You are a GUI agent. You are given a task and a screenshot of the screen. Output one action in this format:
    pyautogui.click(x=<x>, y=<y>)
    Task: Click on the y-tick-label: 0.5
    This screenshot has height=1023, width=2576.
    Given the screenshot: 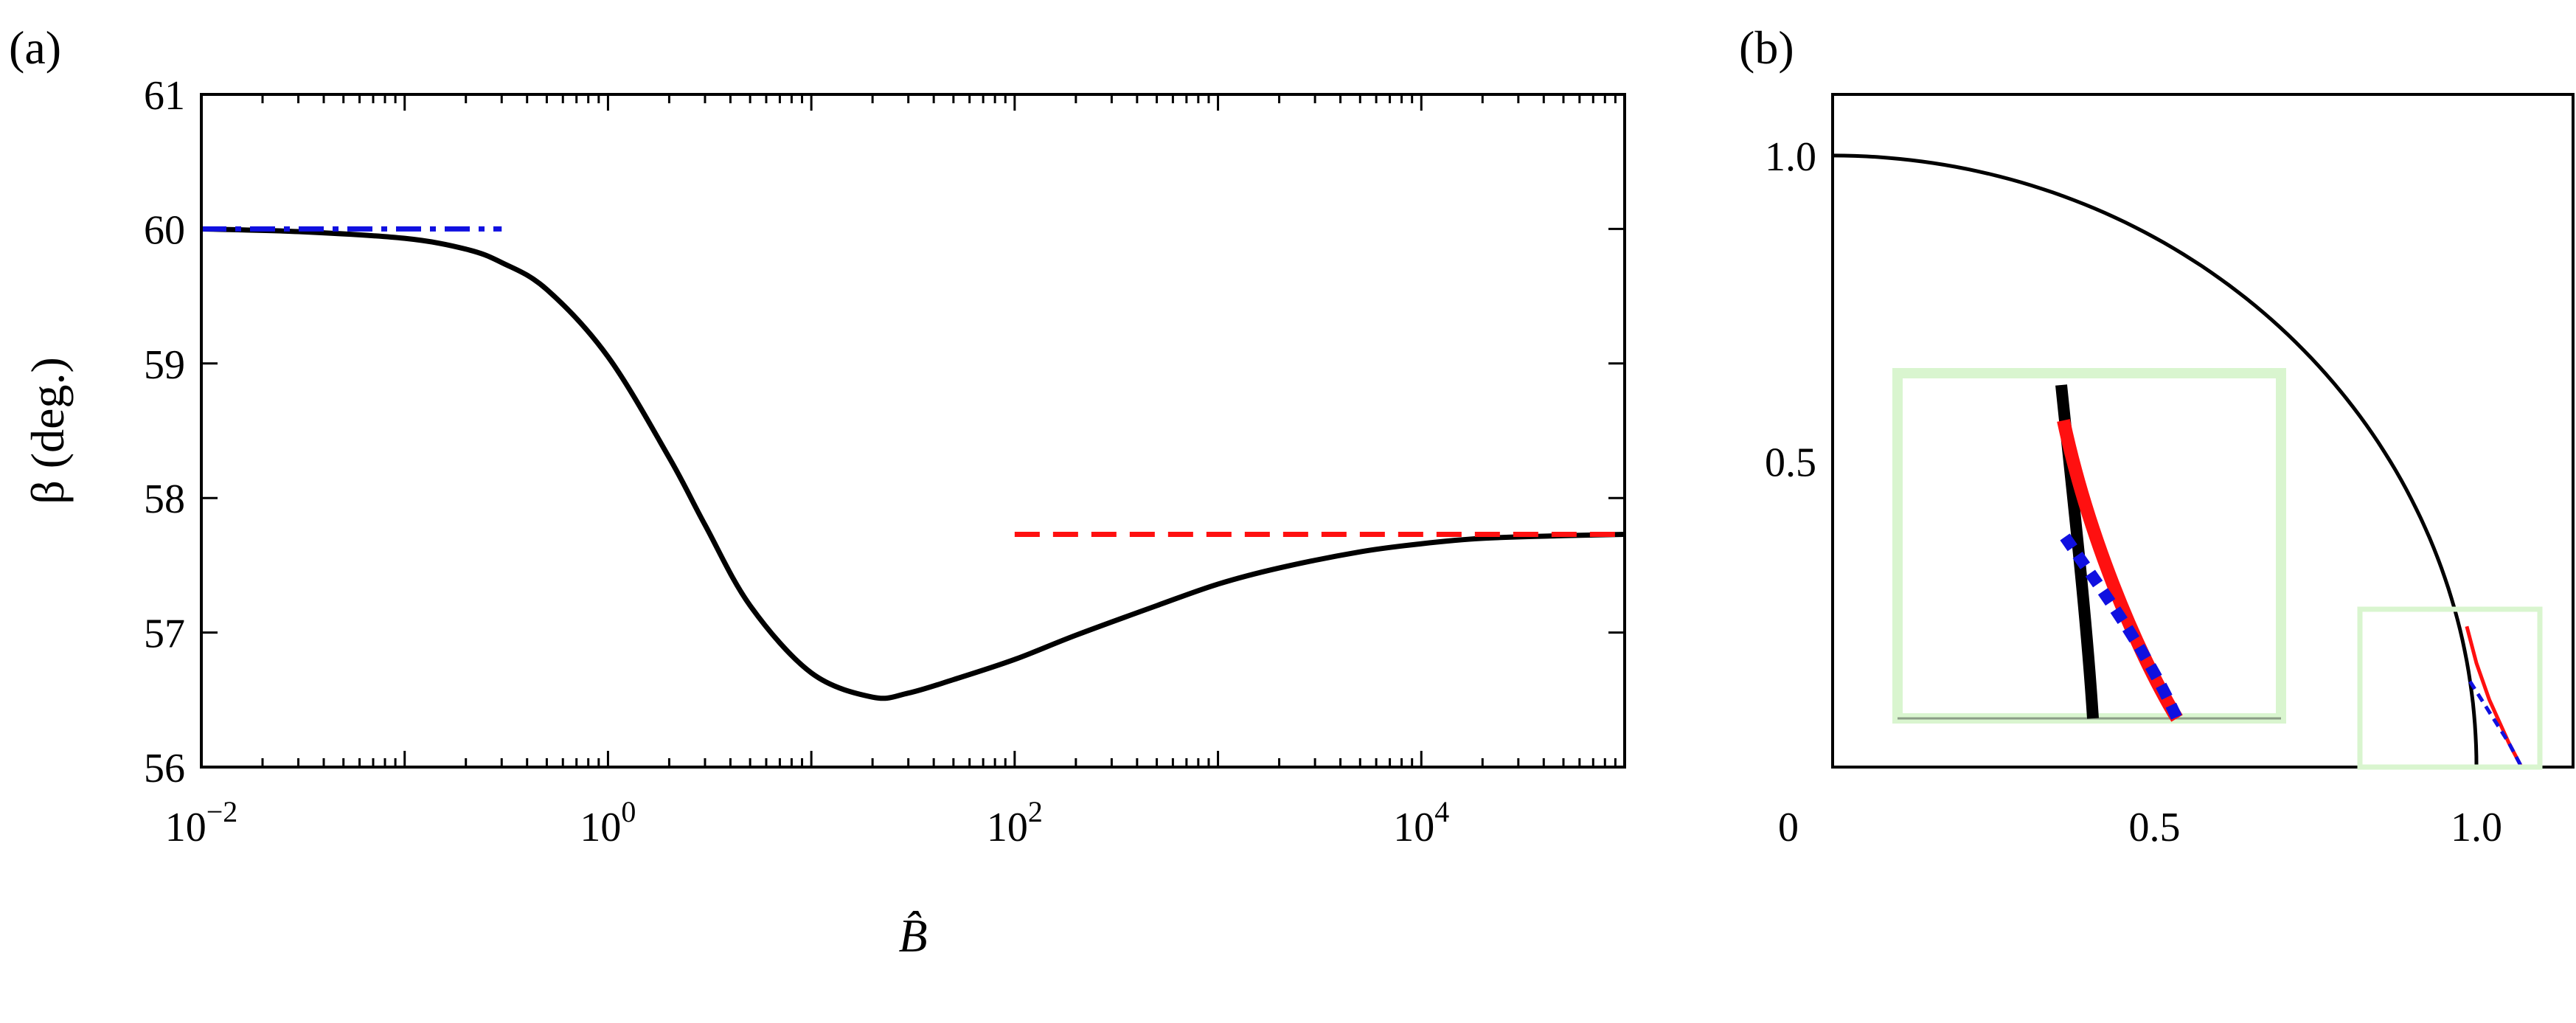 What is the action you would take?
    pyautogui.click(x=1790, y=462)
    